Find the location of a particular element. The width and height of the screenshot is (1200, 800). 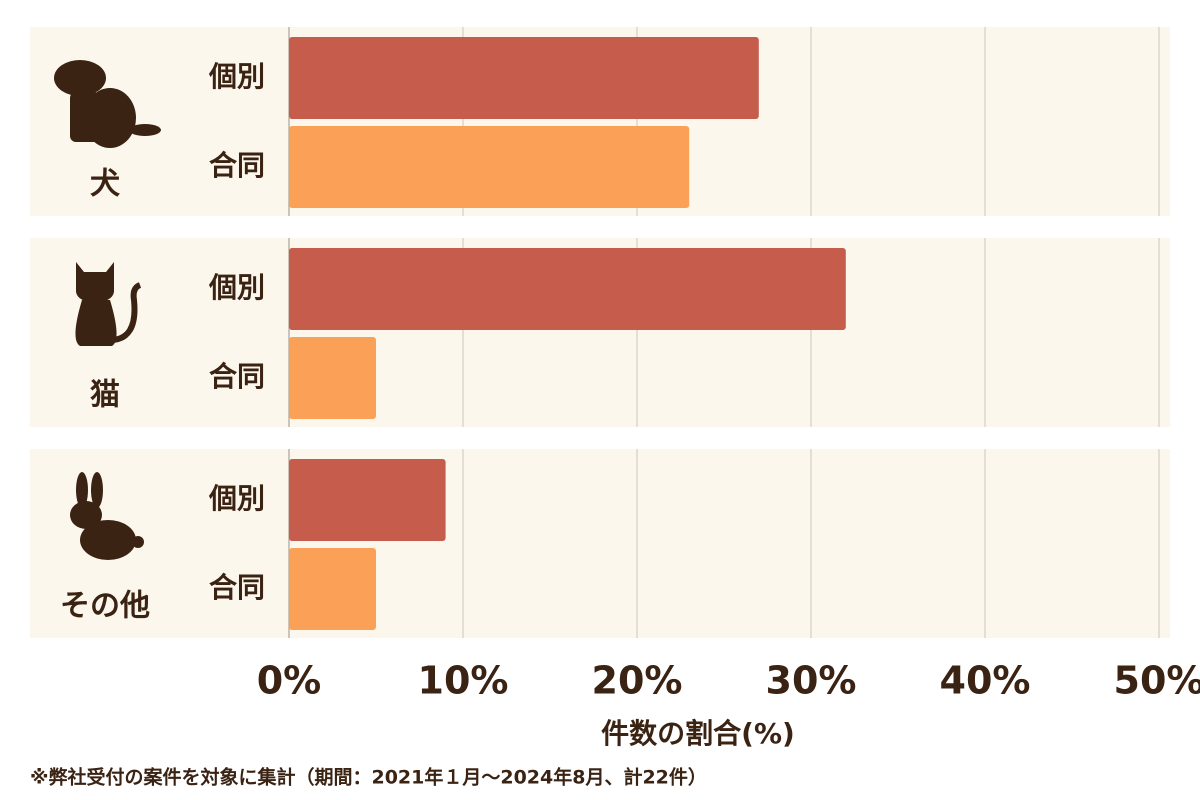

icons is located at coordinates (107, 310).